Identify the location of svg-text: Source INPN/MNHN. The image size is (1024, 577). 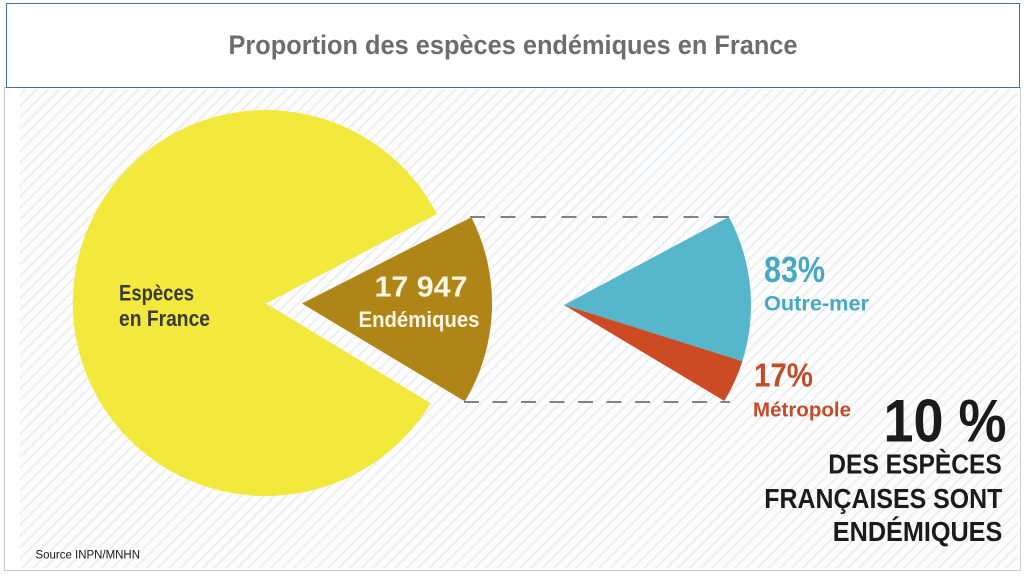
(88, 555).